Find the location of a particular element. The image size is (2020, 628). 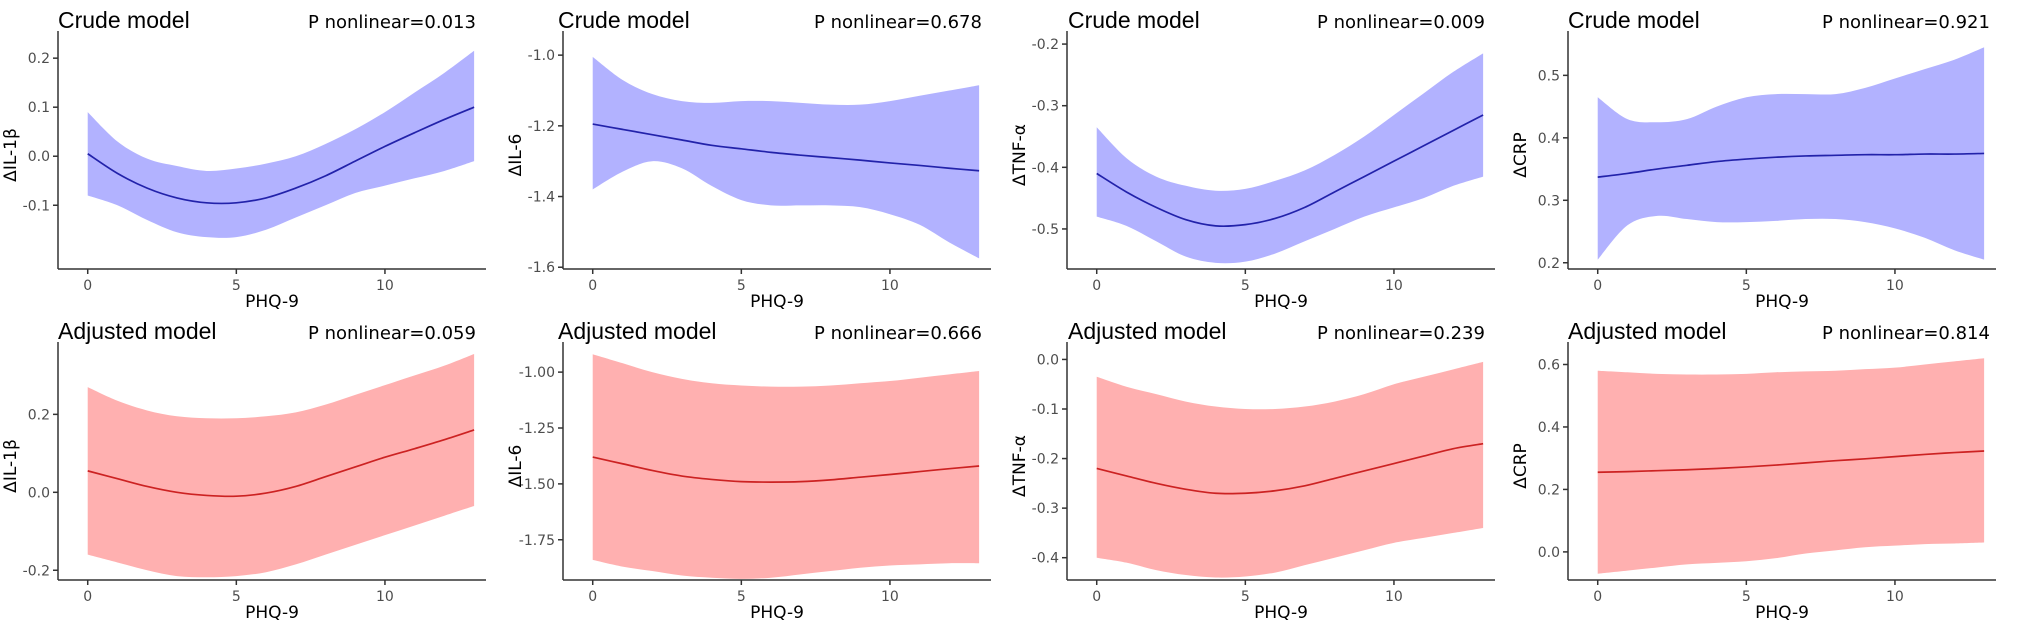

y-tick-label: -1.75 is located at coordinates (537, 541).